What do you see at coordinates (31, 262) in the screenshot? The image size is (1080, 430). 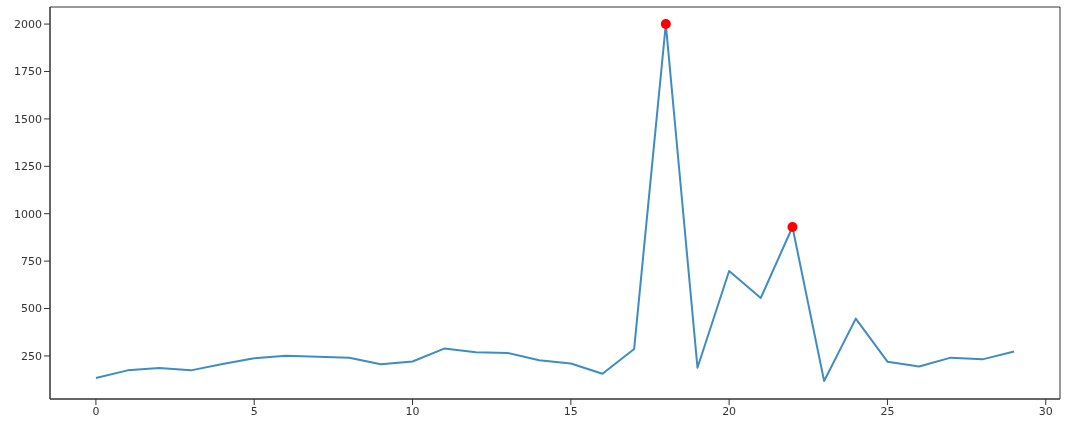 I see `y-tick-label: 750` at bounding box center [31, 262].